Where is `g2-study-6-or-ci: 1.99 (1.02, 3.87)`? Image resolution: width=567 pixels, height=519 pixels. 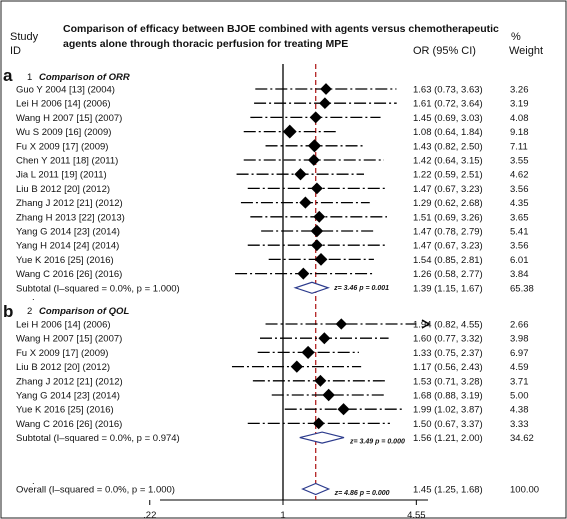
g2-study-6-or-ci: 1.99 (1.02, 3.87) is located at coordinates (448, 410).